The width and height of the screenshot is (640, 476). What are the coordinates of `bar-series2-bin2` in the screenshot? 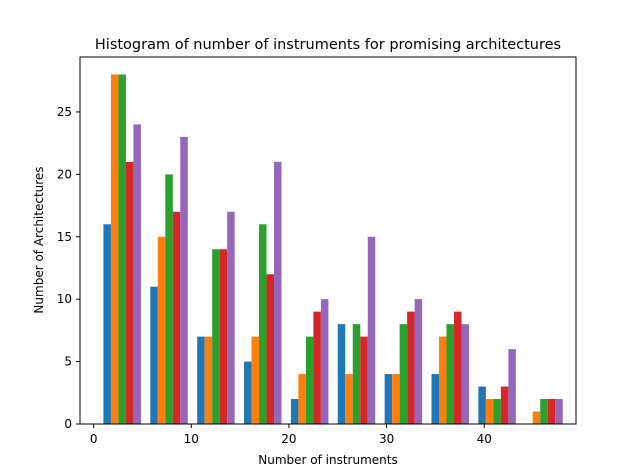 It's located at (161, 330).